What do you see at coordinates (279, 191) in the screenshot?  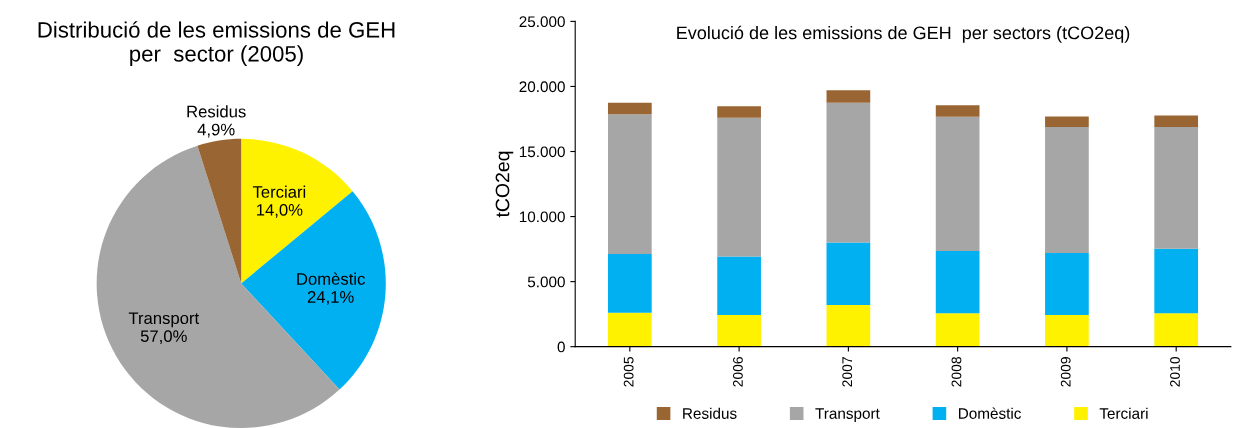 I see `slice-label: Terciari` at bounding box center [279, 191].